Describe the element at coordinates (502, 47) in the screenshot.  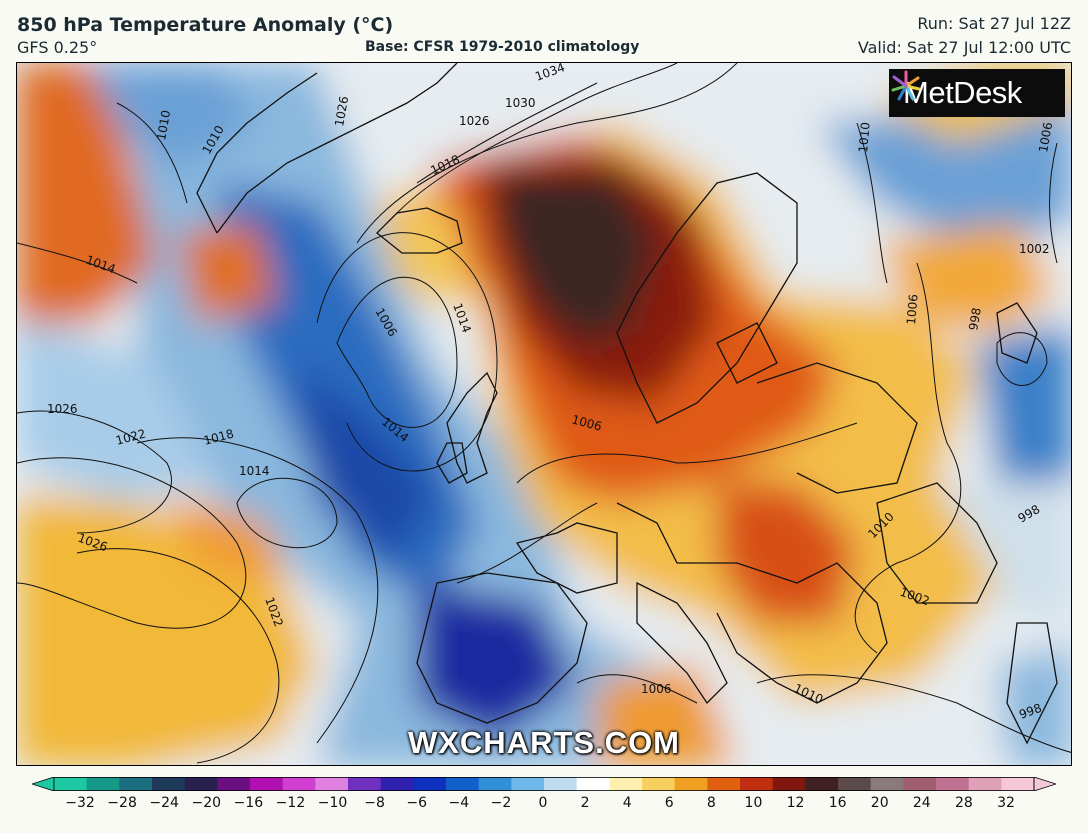
I see `climatology-base-label: Base: CFSR 1979-2010 climatology` at that location.